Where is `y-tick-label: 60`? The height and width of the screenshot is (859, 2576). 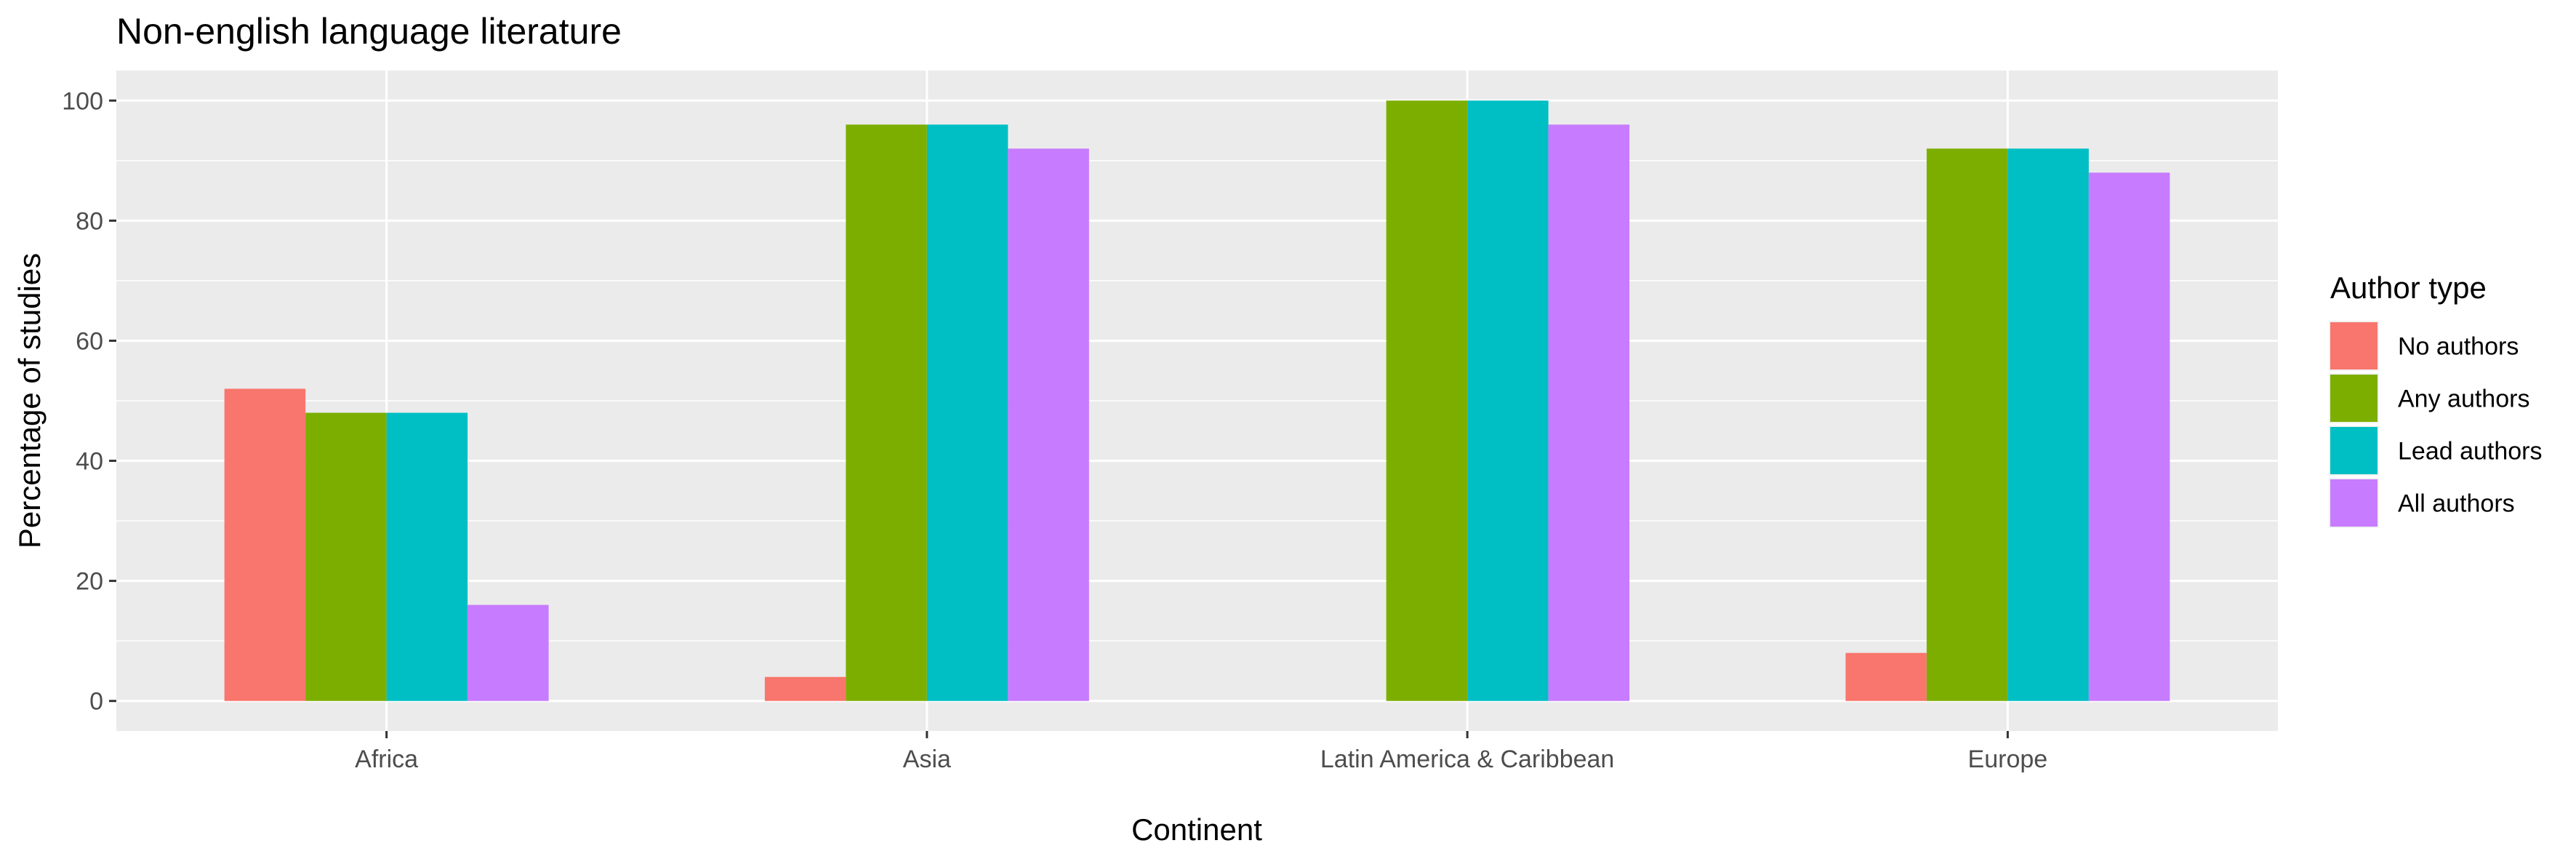
y-tick-label: 60 is located at coordinates (89, 341).